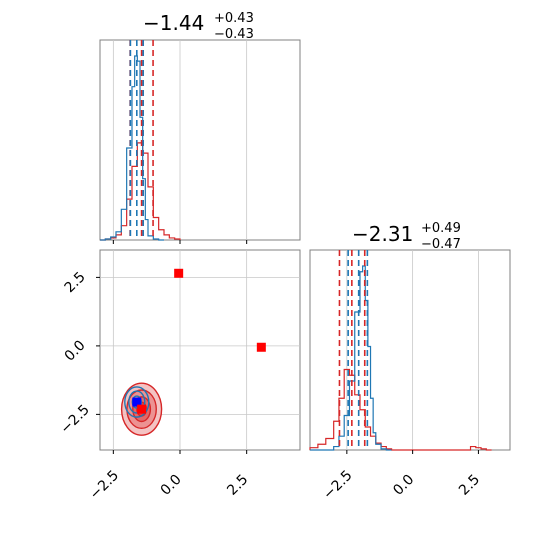  I want to click on bottom-right-title-value: −2.31, so click(382, 234).